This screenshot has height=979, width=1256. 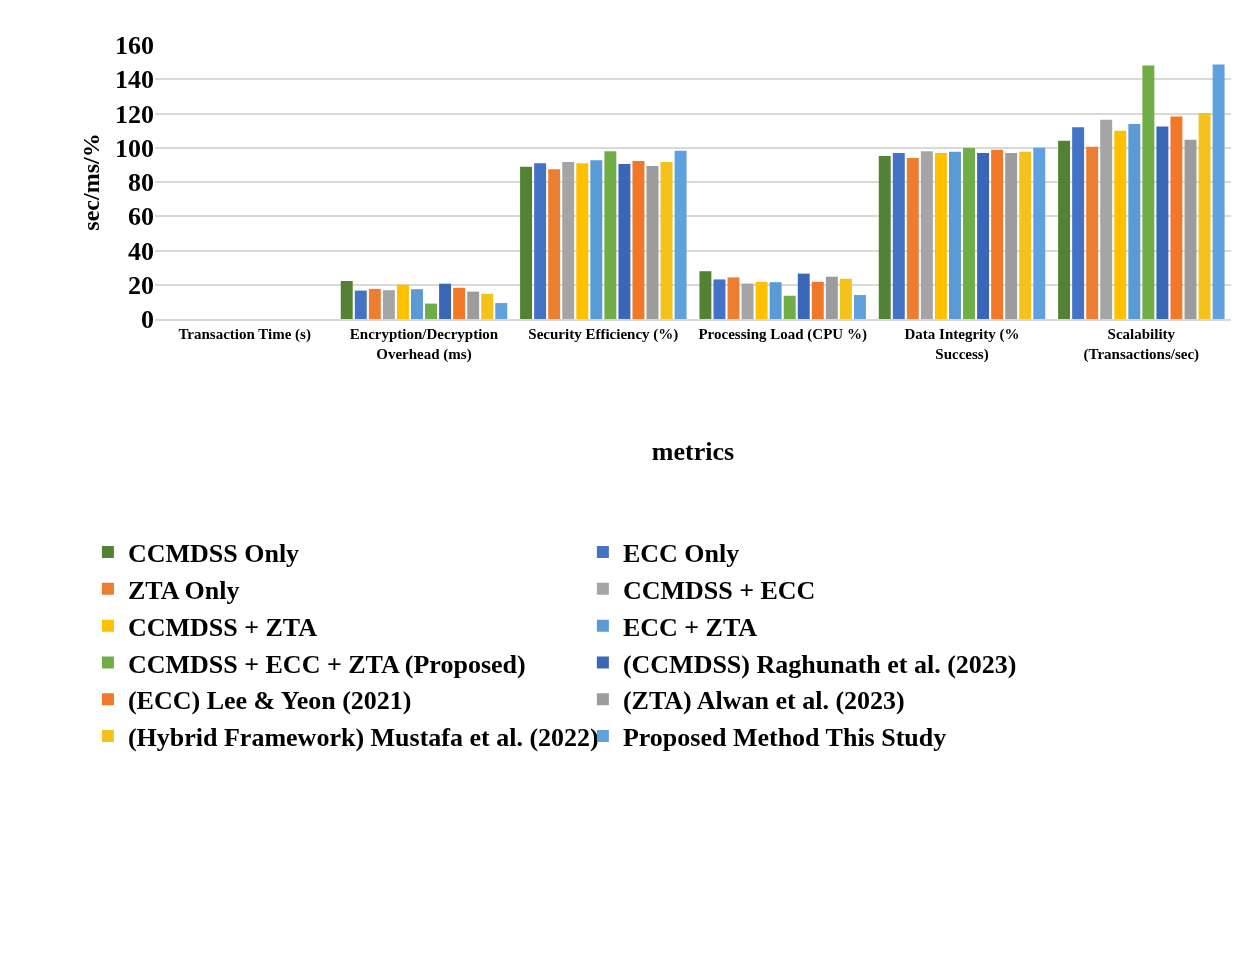 What do you see at coordinates (326, 664) in the screenshot?
I see `legend-label: CCMDSS + ECC + ZTA (Proposed)` at bounding box center [326, 664].